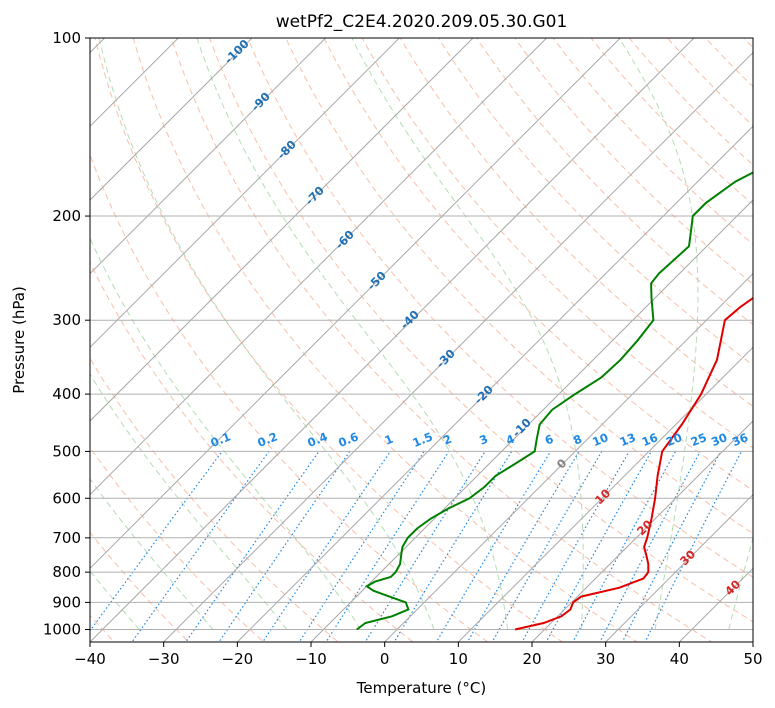 This screenshot has width=775, height=708. What do you see at coordinates (674, 439) in the screenshot?
I see `mixing-ratio-label: 20` at bounding box center [674, 439].